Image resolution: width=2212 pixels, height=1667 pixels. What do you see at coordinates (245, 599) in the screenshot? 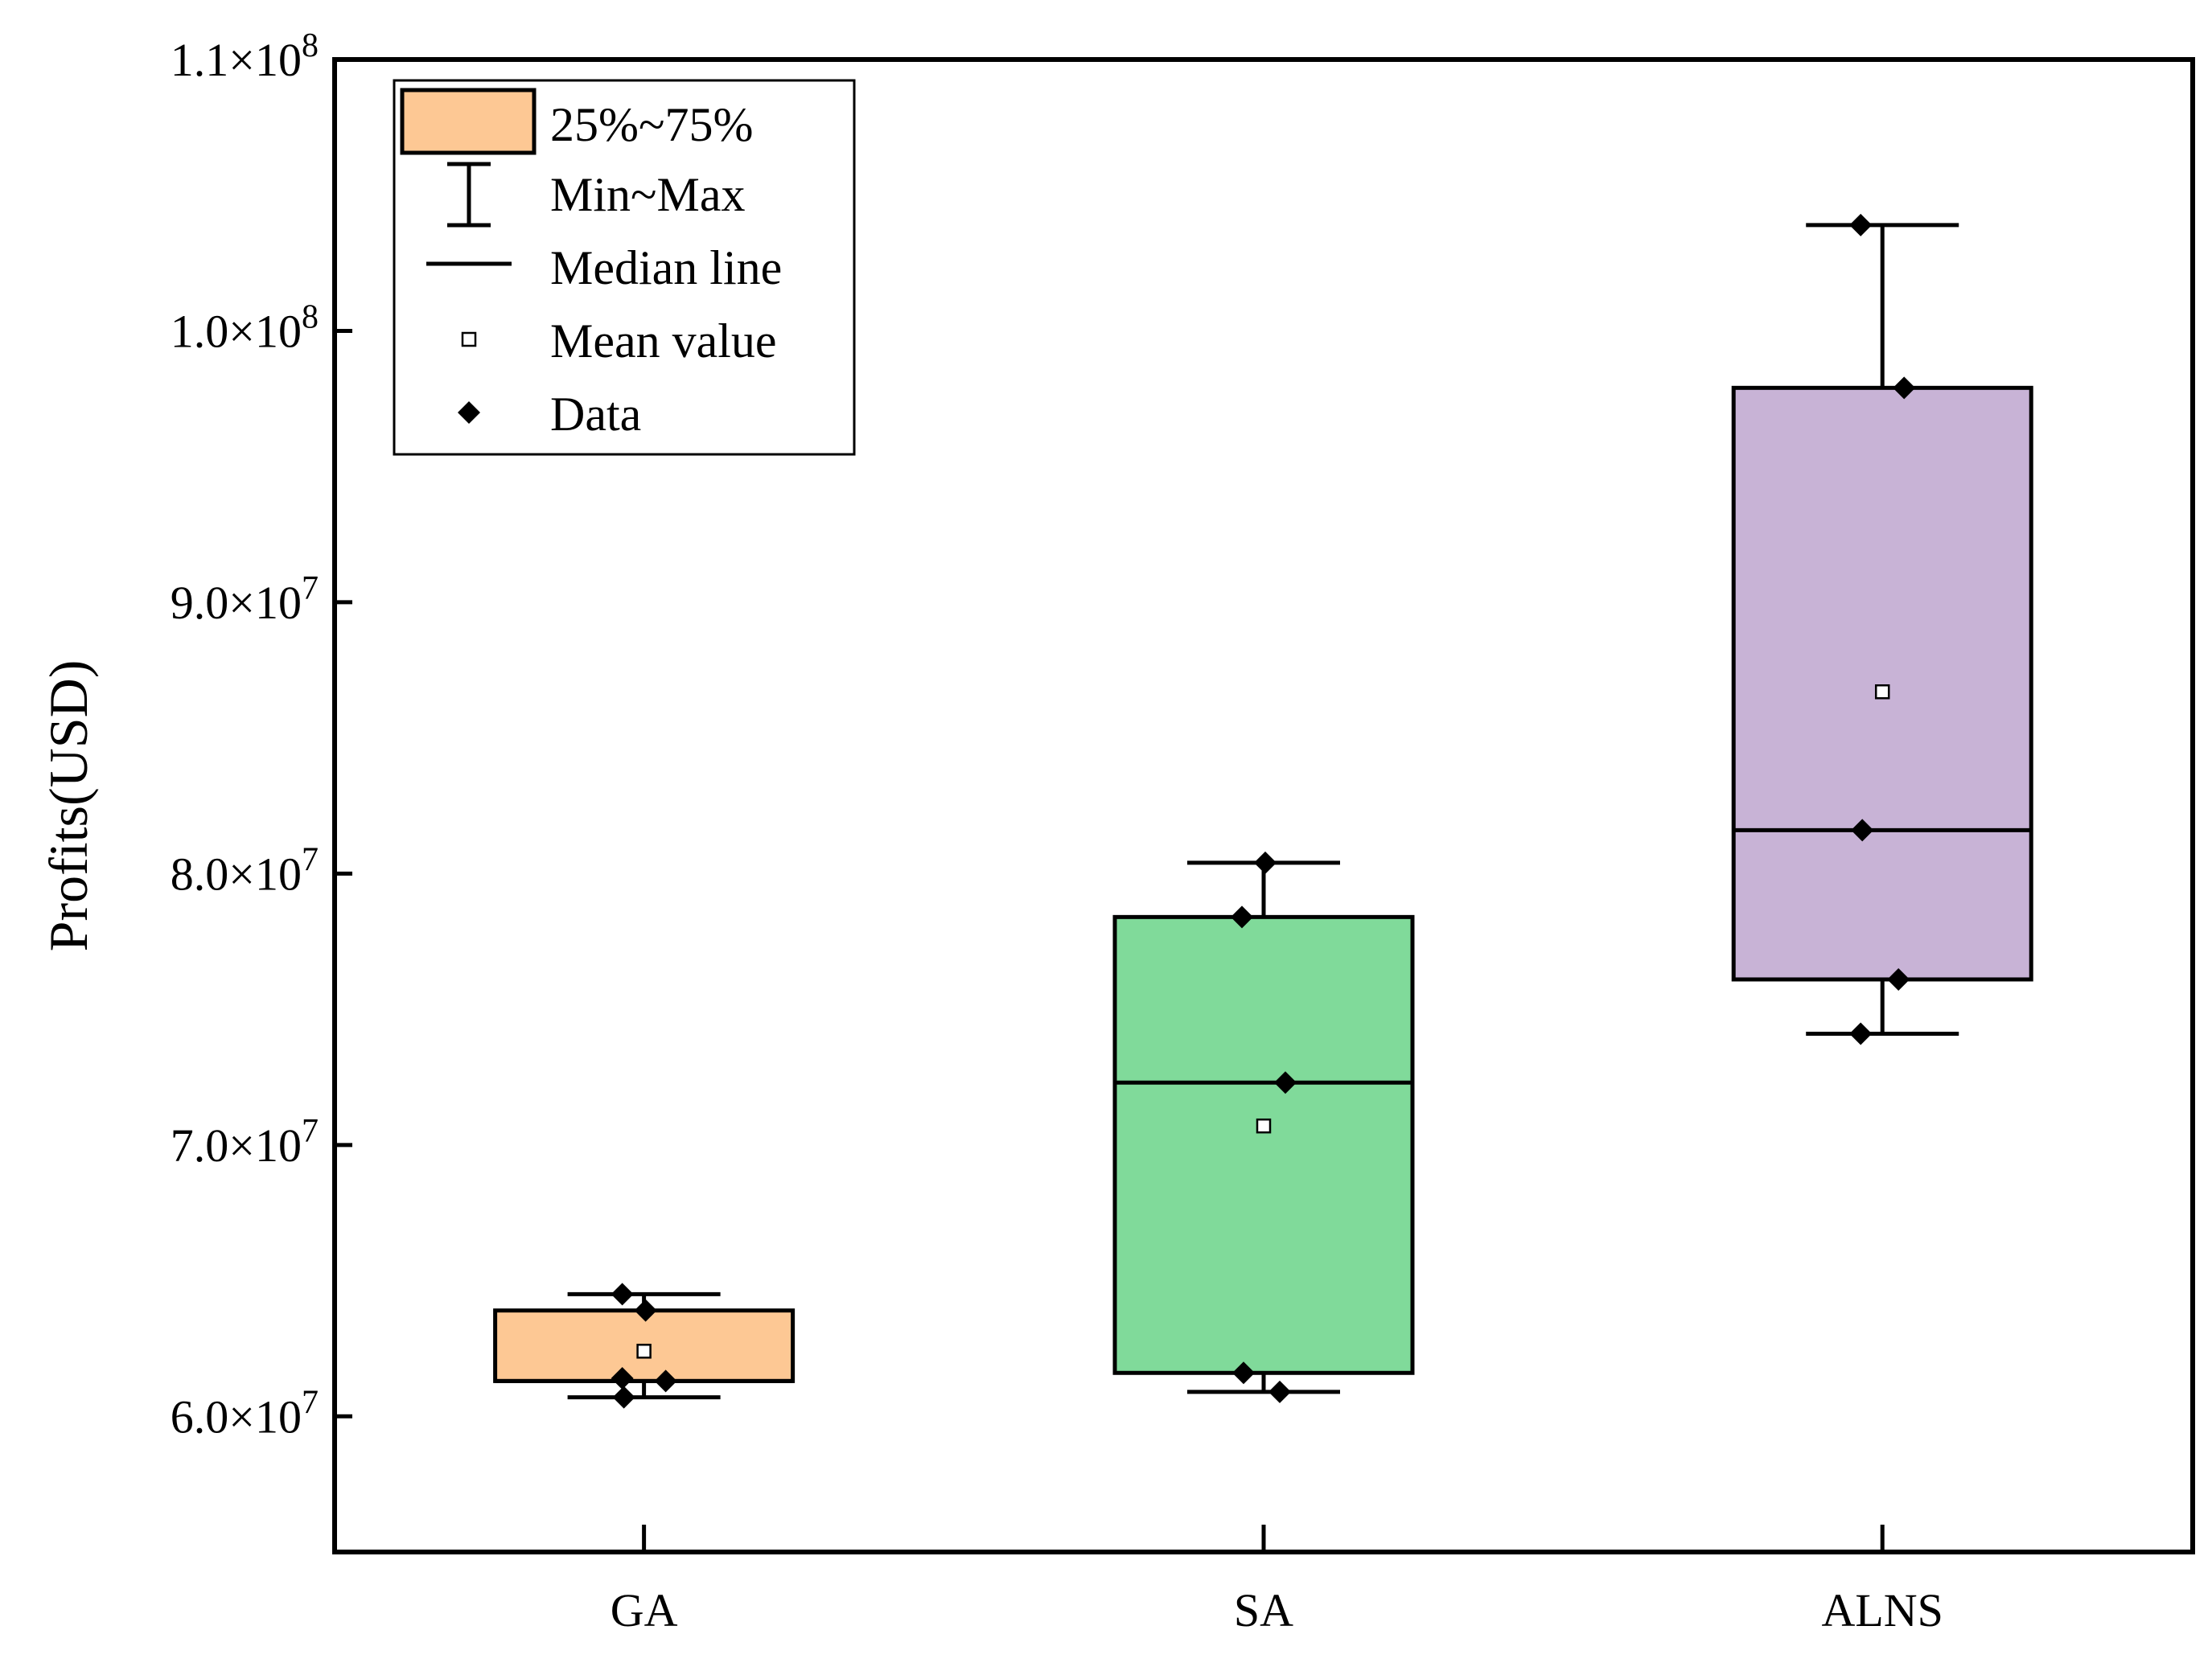
I see `y-tick-label: 9.0×10⁷` at bounding box center [245, 599].